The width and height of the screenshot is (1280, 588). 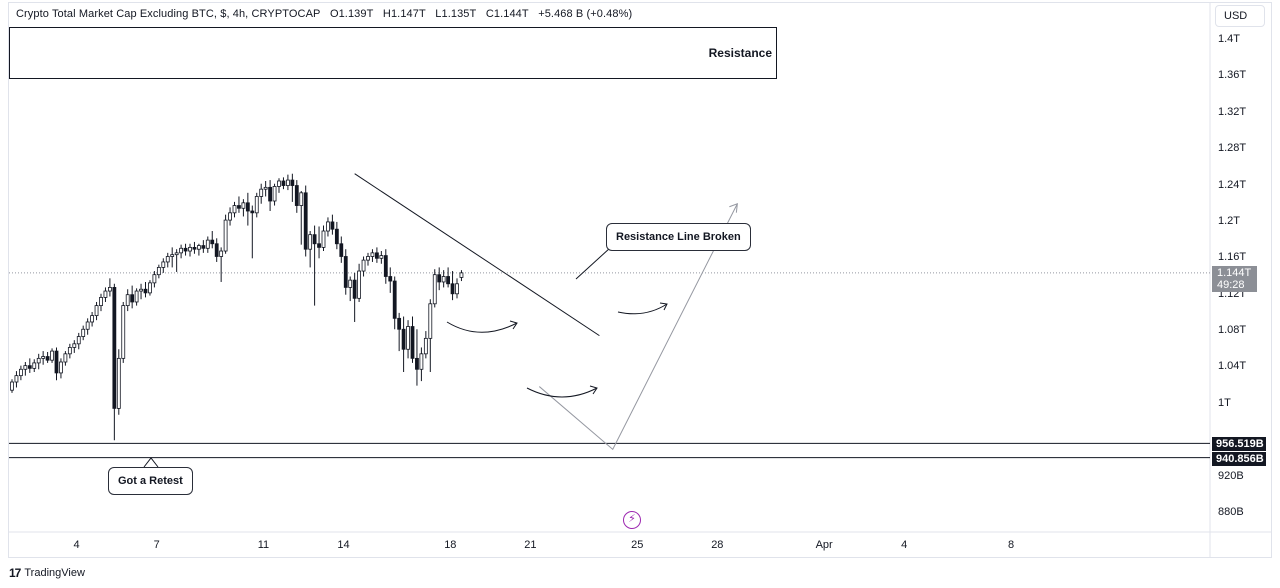 I want to click on price-tick-label: 1.08T, so click(x=1232, y=330).